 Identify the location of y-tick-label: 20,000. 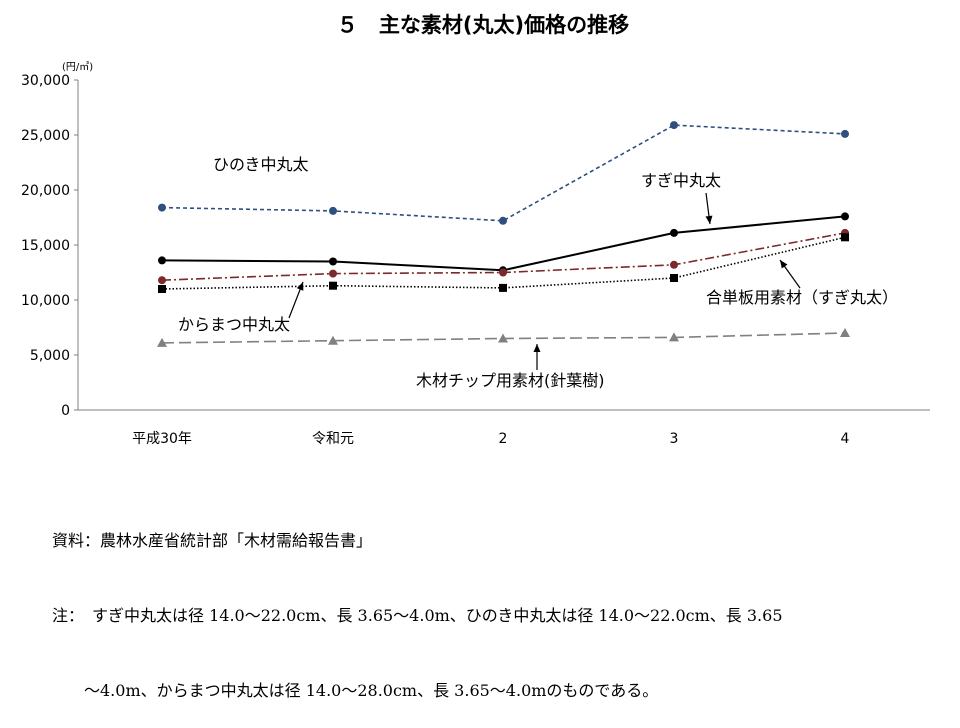
(45, 191).